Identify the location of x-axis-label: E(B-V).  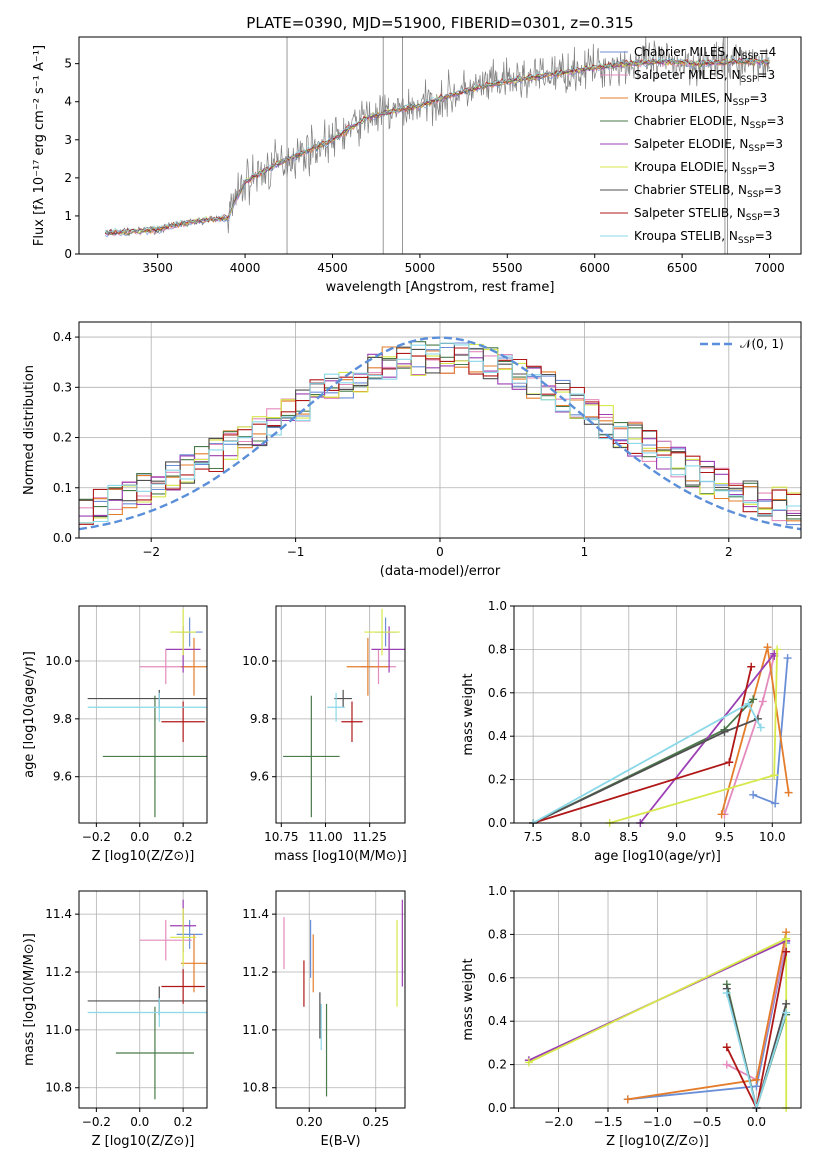
(340, 1141).